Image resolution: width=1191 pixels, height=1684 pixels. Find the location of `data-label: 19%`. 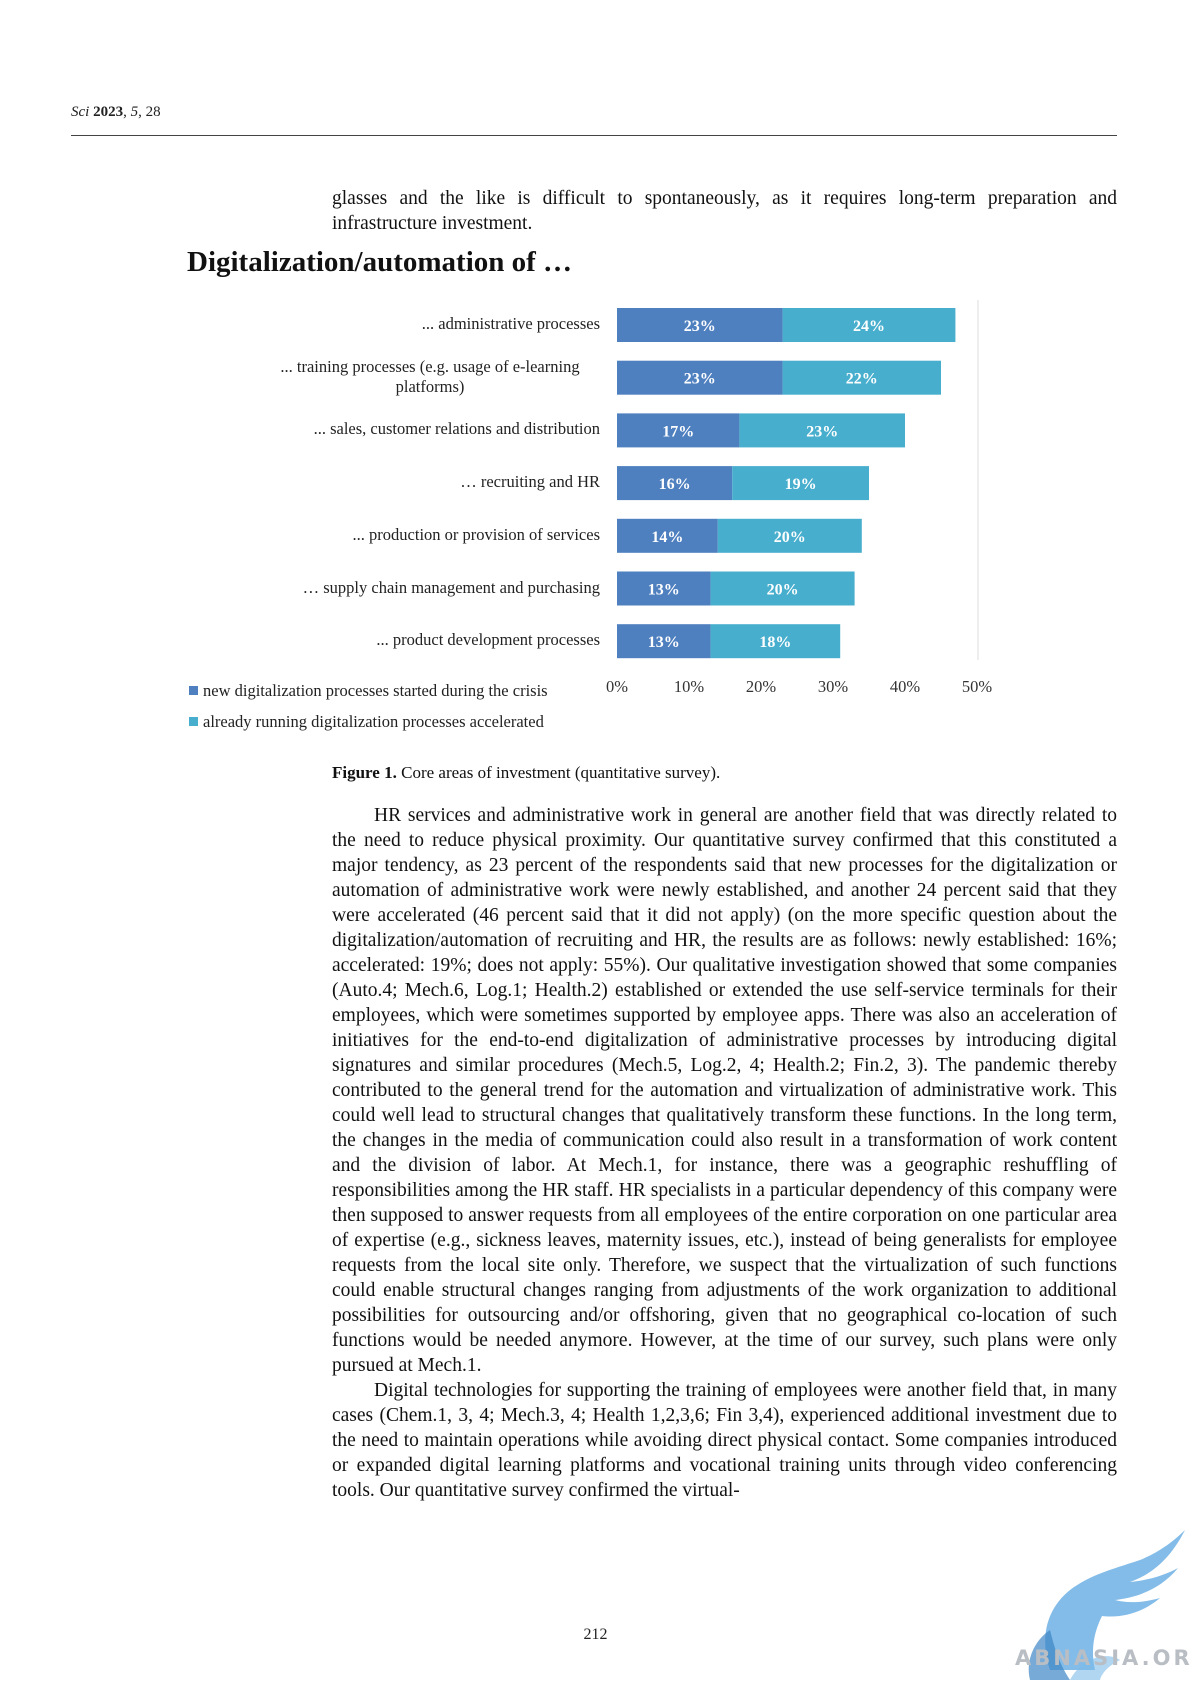

data-label: 19% is located at coordinates (801, 484).